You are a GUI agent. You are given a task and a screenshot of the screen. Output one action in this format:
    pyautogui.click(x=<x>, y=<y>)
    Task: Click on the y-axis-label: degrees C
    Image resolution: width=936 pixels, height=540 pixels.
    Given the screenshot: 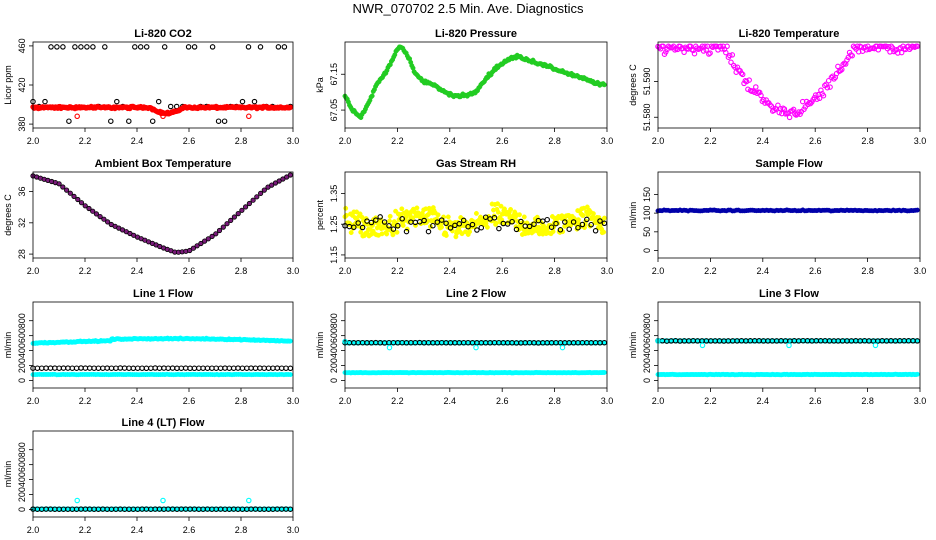 What is the action you would take?
    pyautogui.click(x=633, y=85)
    